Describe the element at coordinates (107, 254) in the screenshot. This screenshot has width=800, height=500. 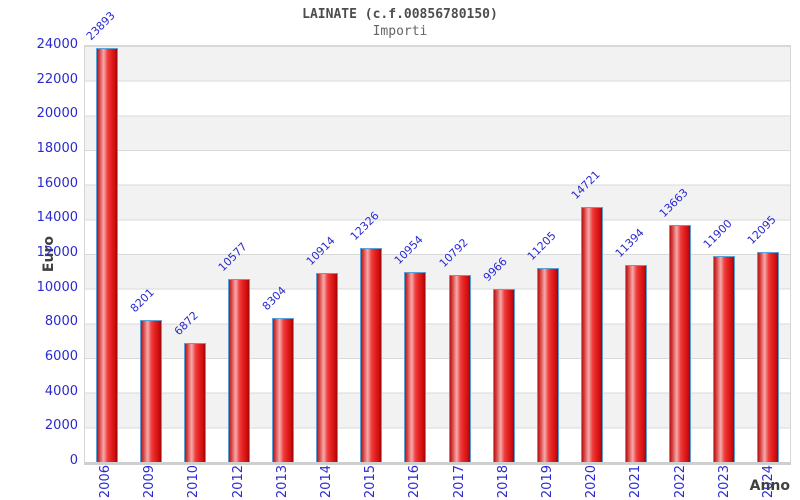
I see `bar-2006` at that location.